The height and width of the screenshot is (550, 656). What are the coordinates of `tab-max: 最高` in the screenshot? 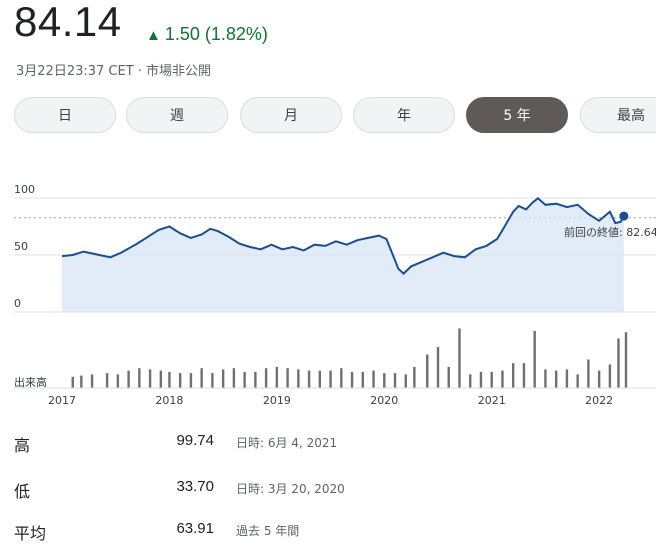 It's located at (618, 115).